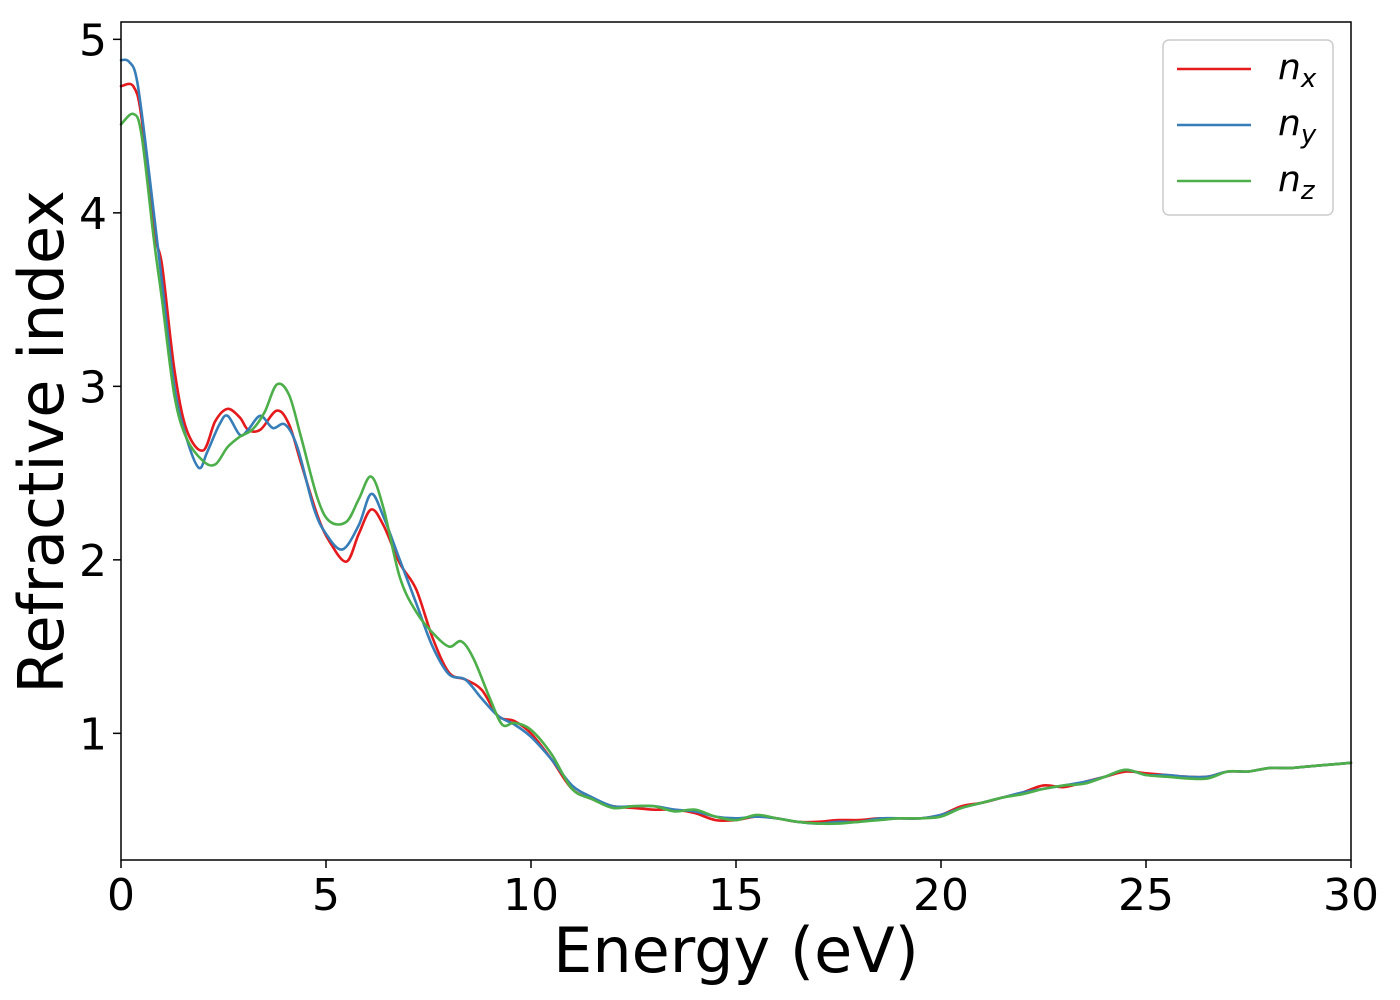 The image size is (1400, 1000). What do you see at coordinates (93, 40) in the screenshot?
I see `y-tick-label: 5` at bounding box center [93, 40].